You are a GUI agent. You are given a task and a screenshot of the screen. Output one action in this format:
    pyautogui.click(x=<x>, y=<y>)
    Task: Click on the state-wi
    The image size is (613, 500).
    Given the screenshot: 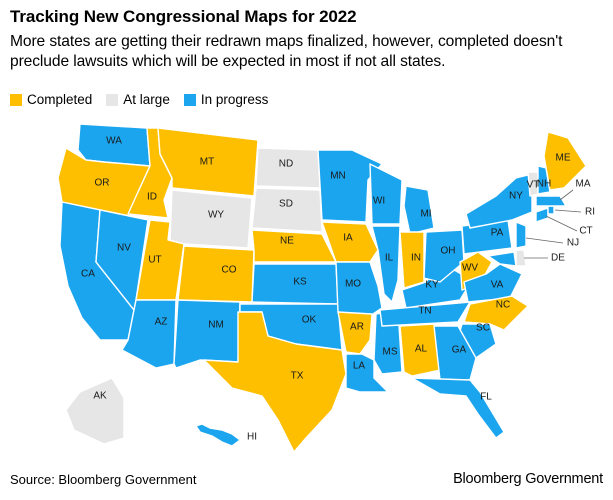 What is the action you would take?
    pyautogui.click(x=386, y=194)
    